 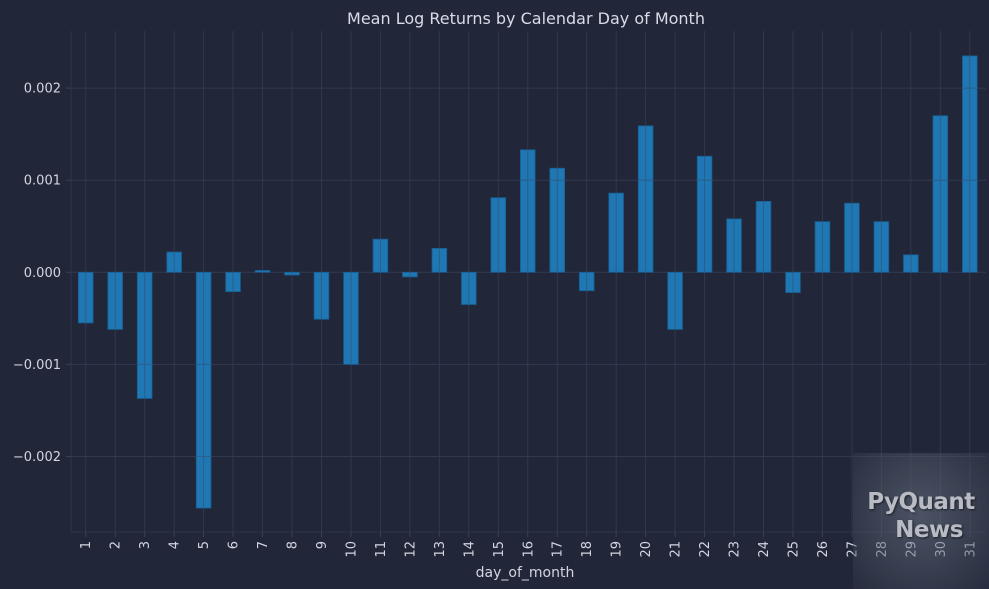 What do you see at coordinates (646, 549) in the screenshot?
I see `x-tick-label: 20` at bounding box center [646, 549].